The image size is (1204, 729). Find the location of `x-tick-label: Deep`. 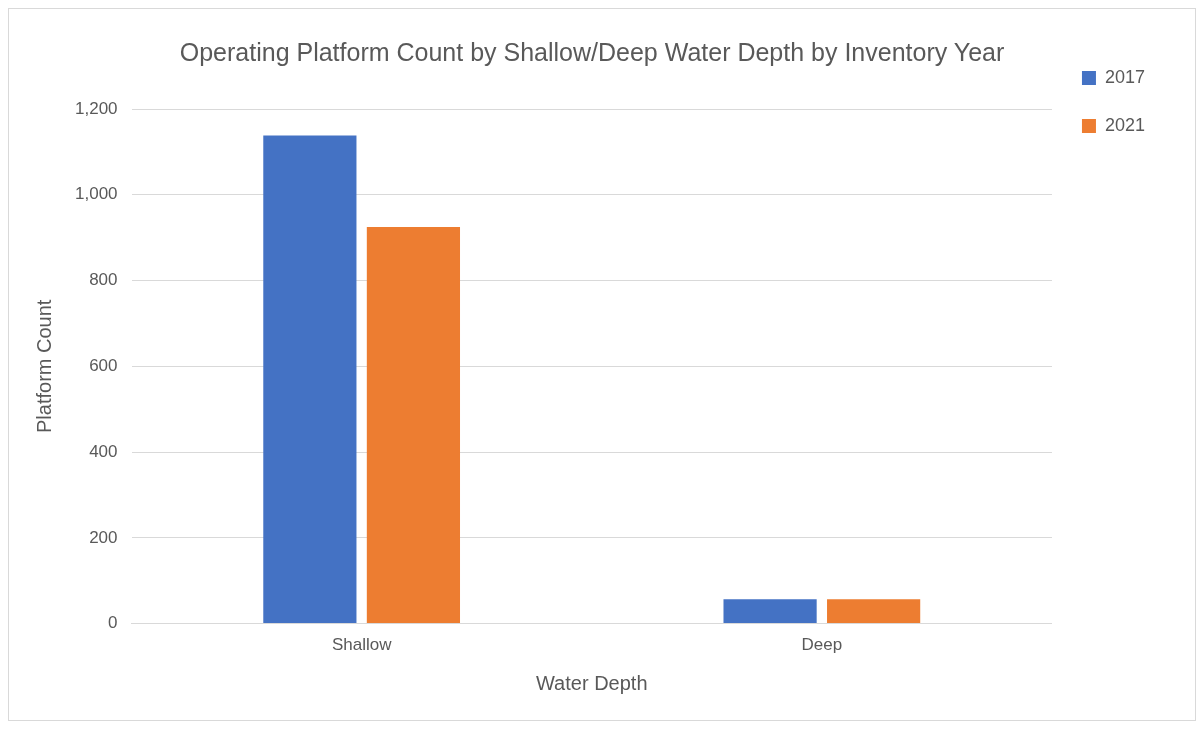

x-tick-label: Deep is located at coordinates (822, 645).